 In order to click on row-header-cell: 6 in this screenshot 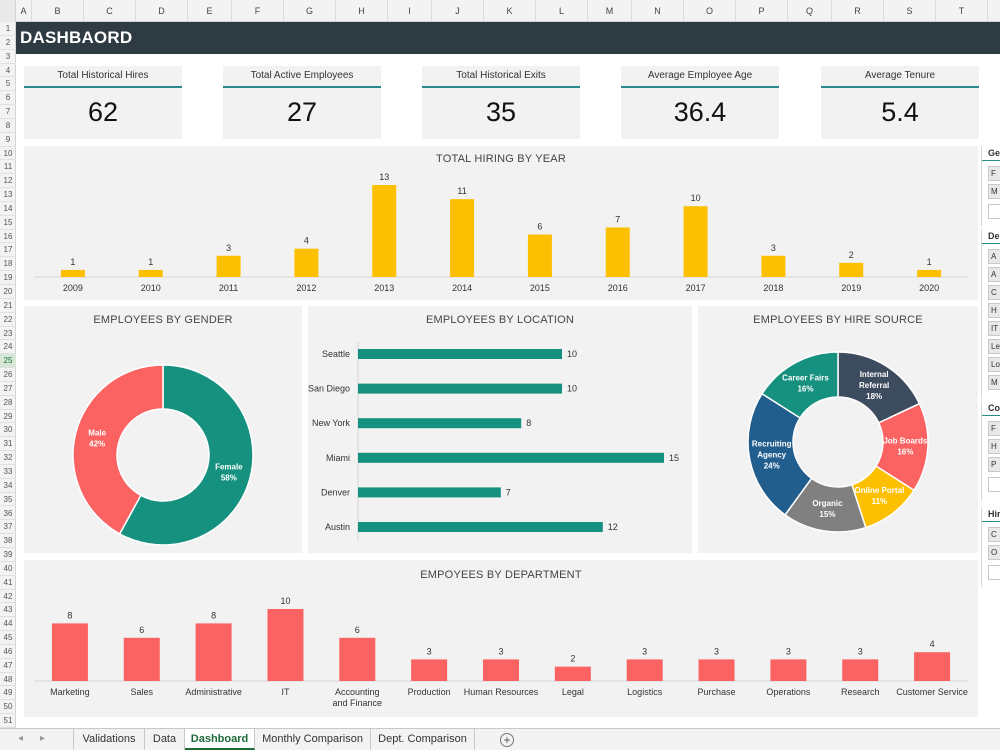, I will do `click(8, 98)`.